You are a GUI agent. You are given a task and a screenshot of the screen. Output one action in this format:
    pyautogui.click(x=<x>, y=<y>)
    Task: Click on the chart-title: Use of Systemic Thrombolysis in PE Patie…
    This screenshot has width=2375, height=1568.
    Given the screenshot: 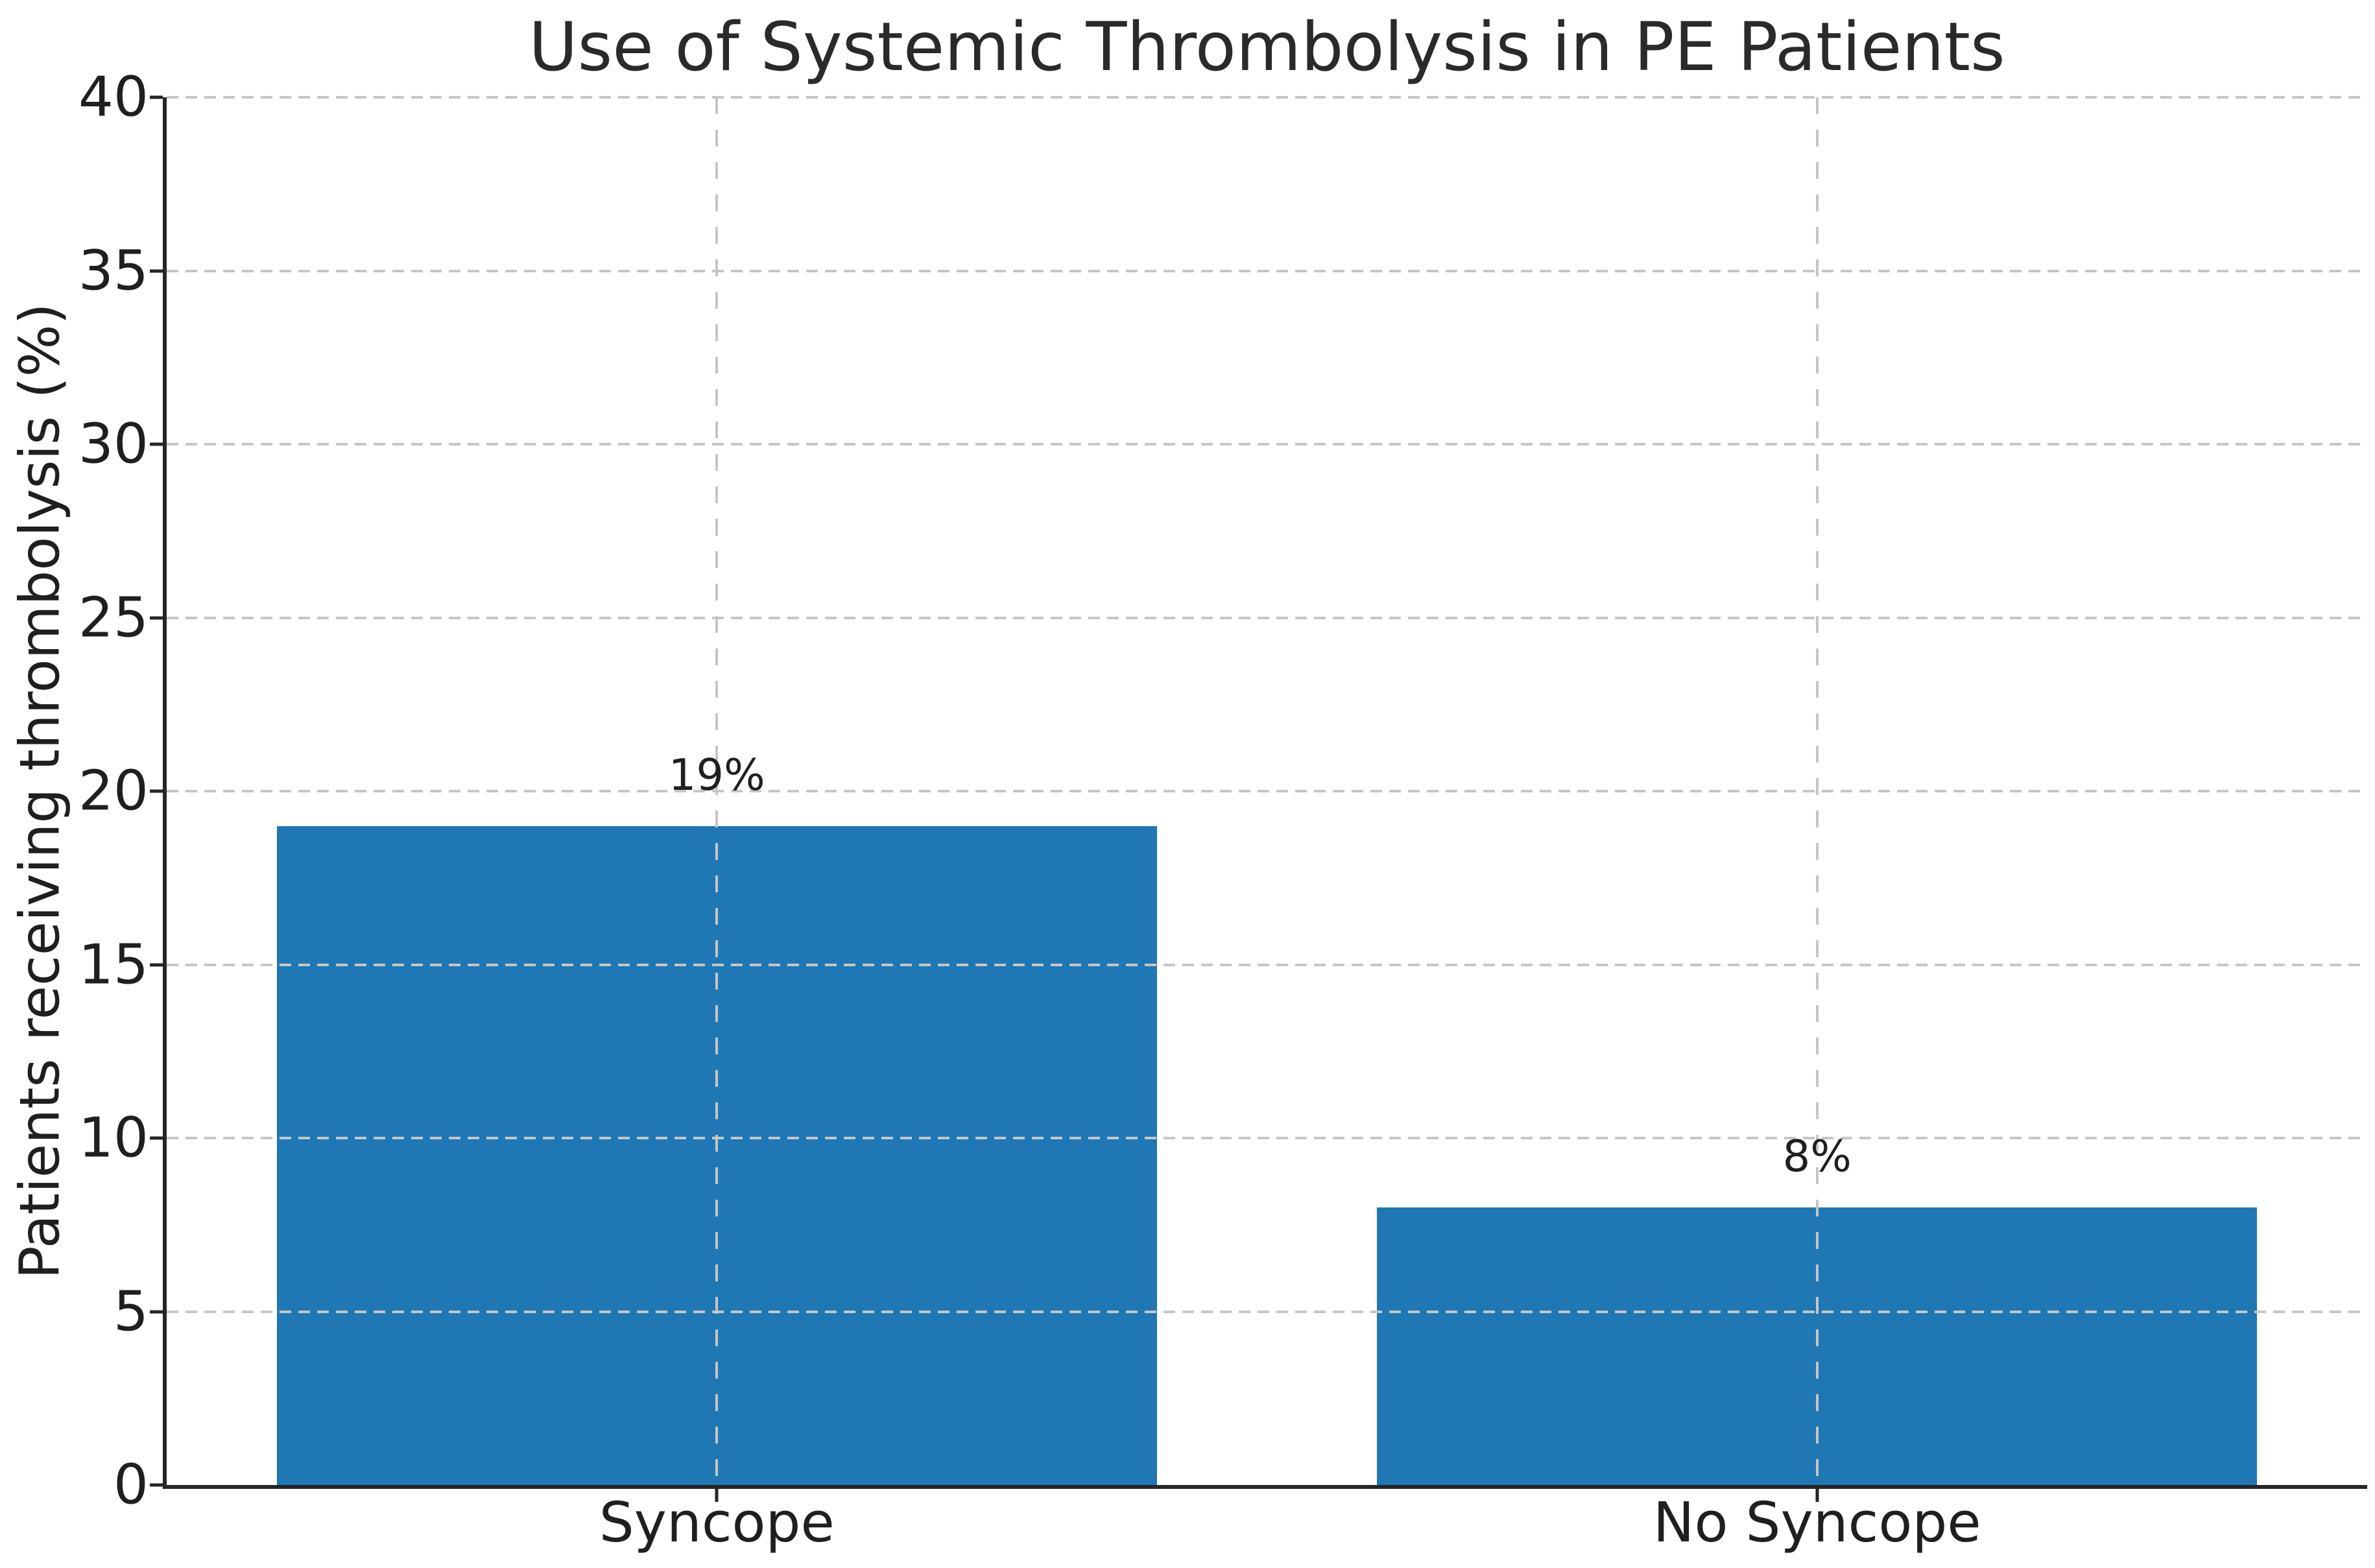 What is the action you would take?
    pyautogui.click(x=1267, y=47)
    